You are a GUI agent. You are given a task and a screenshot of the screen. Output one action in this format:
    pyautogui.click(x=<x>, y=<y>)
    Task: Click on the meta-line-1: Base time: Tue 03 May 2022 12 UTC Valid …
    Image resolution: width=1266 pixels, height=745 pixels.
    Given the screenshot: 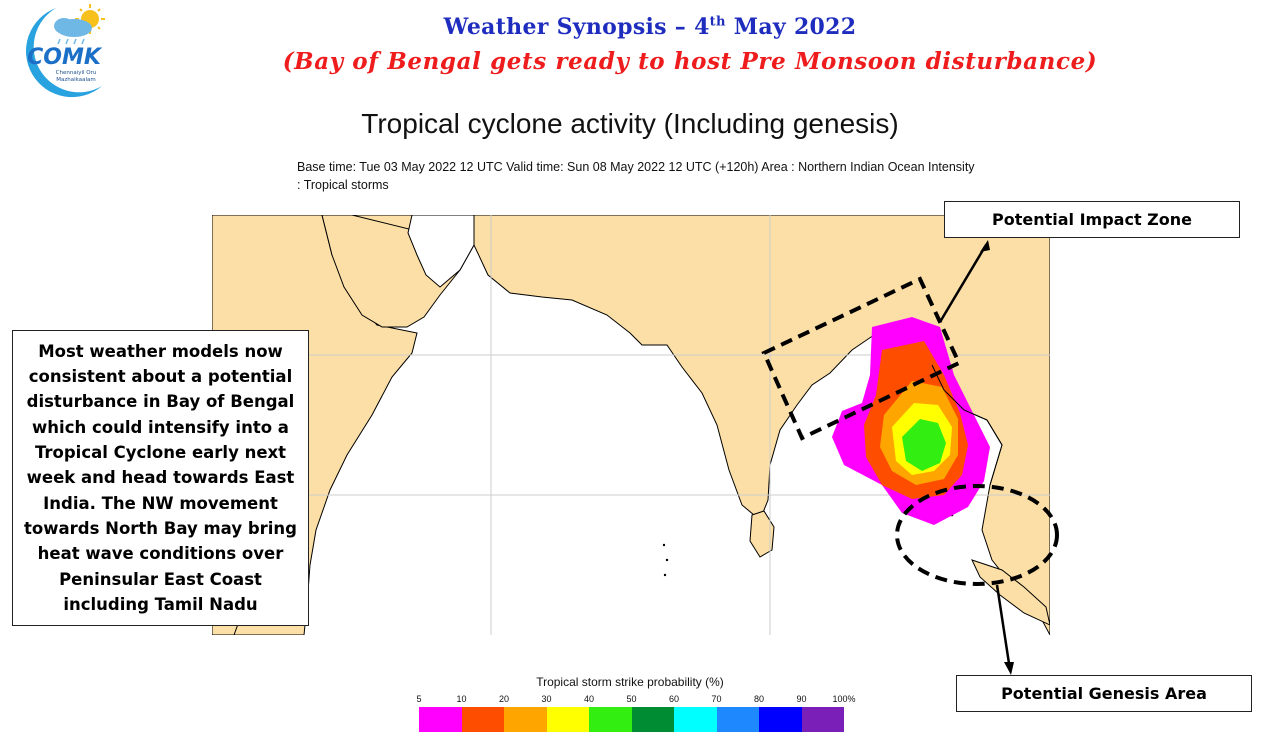 What is the action you would take?
    pyautogui.click(x=636, y=167)
    